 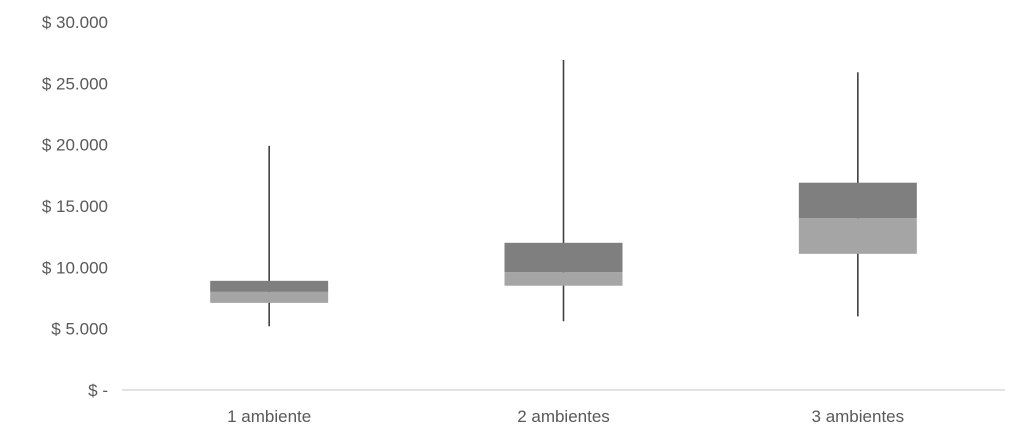 I want to click on x-category-label: 2 ambientes, so click(x=563, y=416).